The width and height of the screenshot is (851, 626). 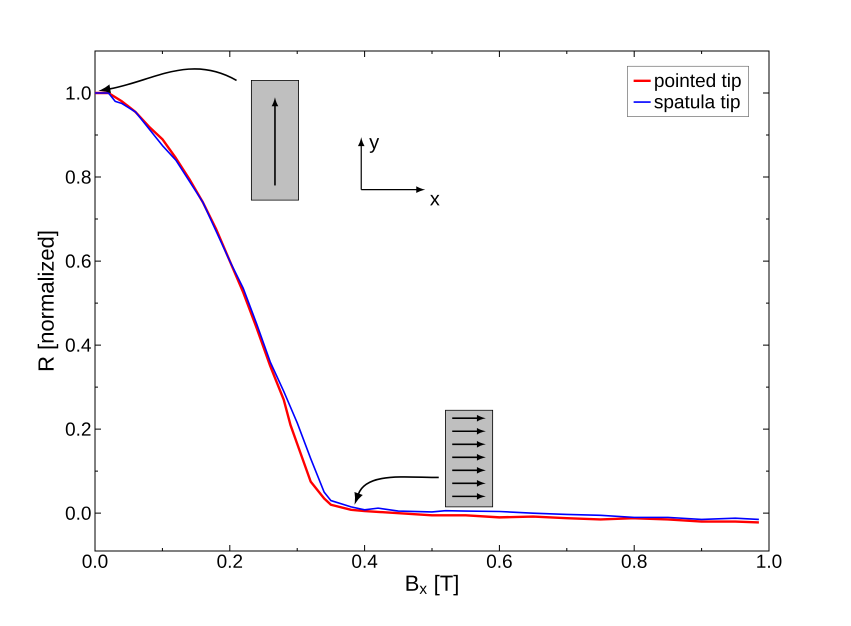 What do you see at coordinates (78, 177) in the screenshot?
I see `y-tick-label: 0.8` at bounding box center [78, 177].